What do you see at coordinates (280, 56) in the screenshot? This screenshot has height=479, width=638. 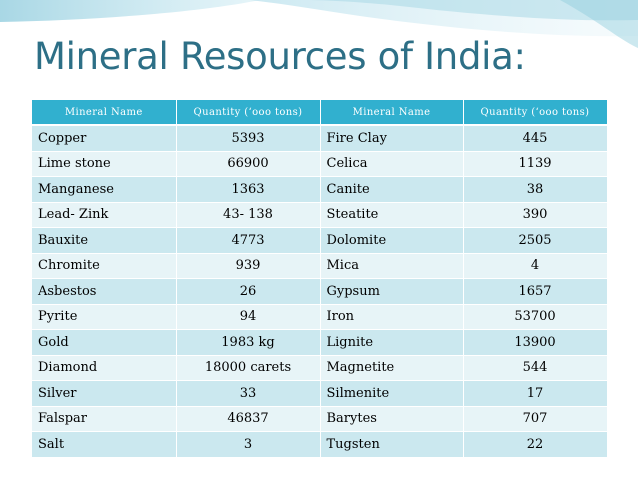 I see `page-title: Mineral Resources of India:` at bounding box center [280, 56].